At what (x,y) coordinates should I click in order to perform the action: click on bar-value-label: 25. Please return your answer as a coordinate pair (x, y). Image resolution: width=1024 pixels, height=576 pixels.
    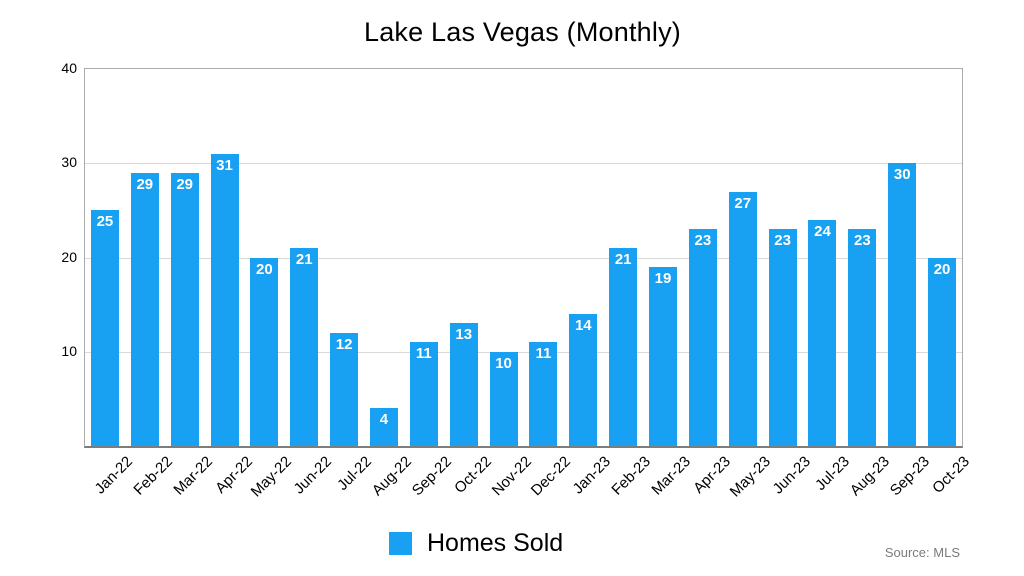
    Looking at the image, I should click on (105, 222).